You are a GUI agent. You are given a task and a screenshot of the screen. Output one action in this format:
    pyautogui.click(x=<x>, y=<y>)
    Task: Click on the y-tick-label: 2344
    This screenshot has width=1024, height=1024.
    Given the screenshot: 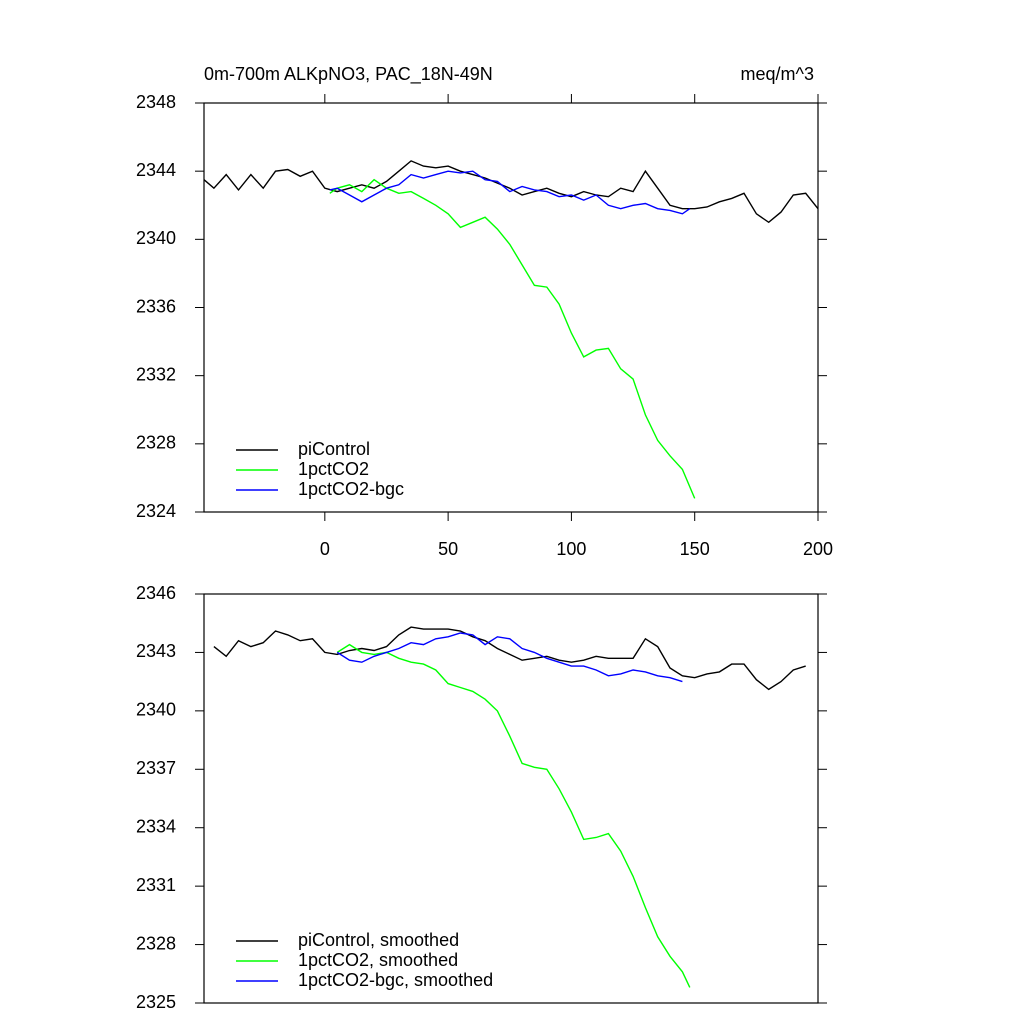 What is the action you would take?
    pyautogui.click(x=156, y=170)
    